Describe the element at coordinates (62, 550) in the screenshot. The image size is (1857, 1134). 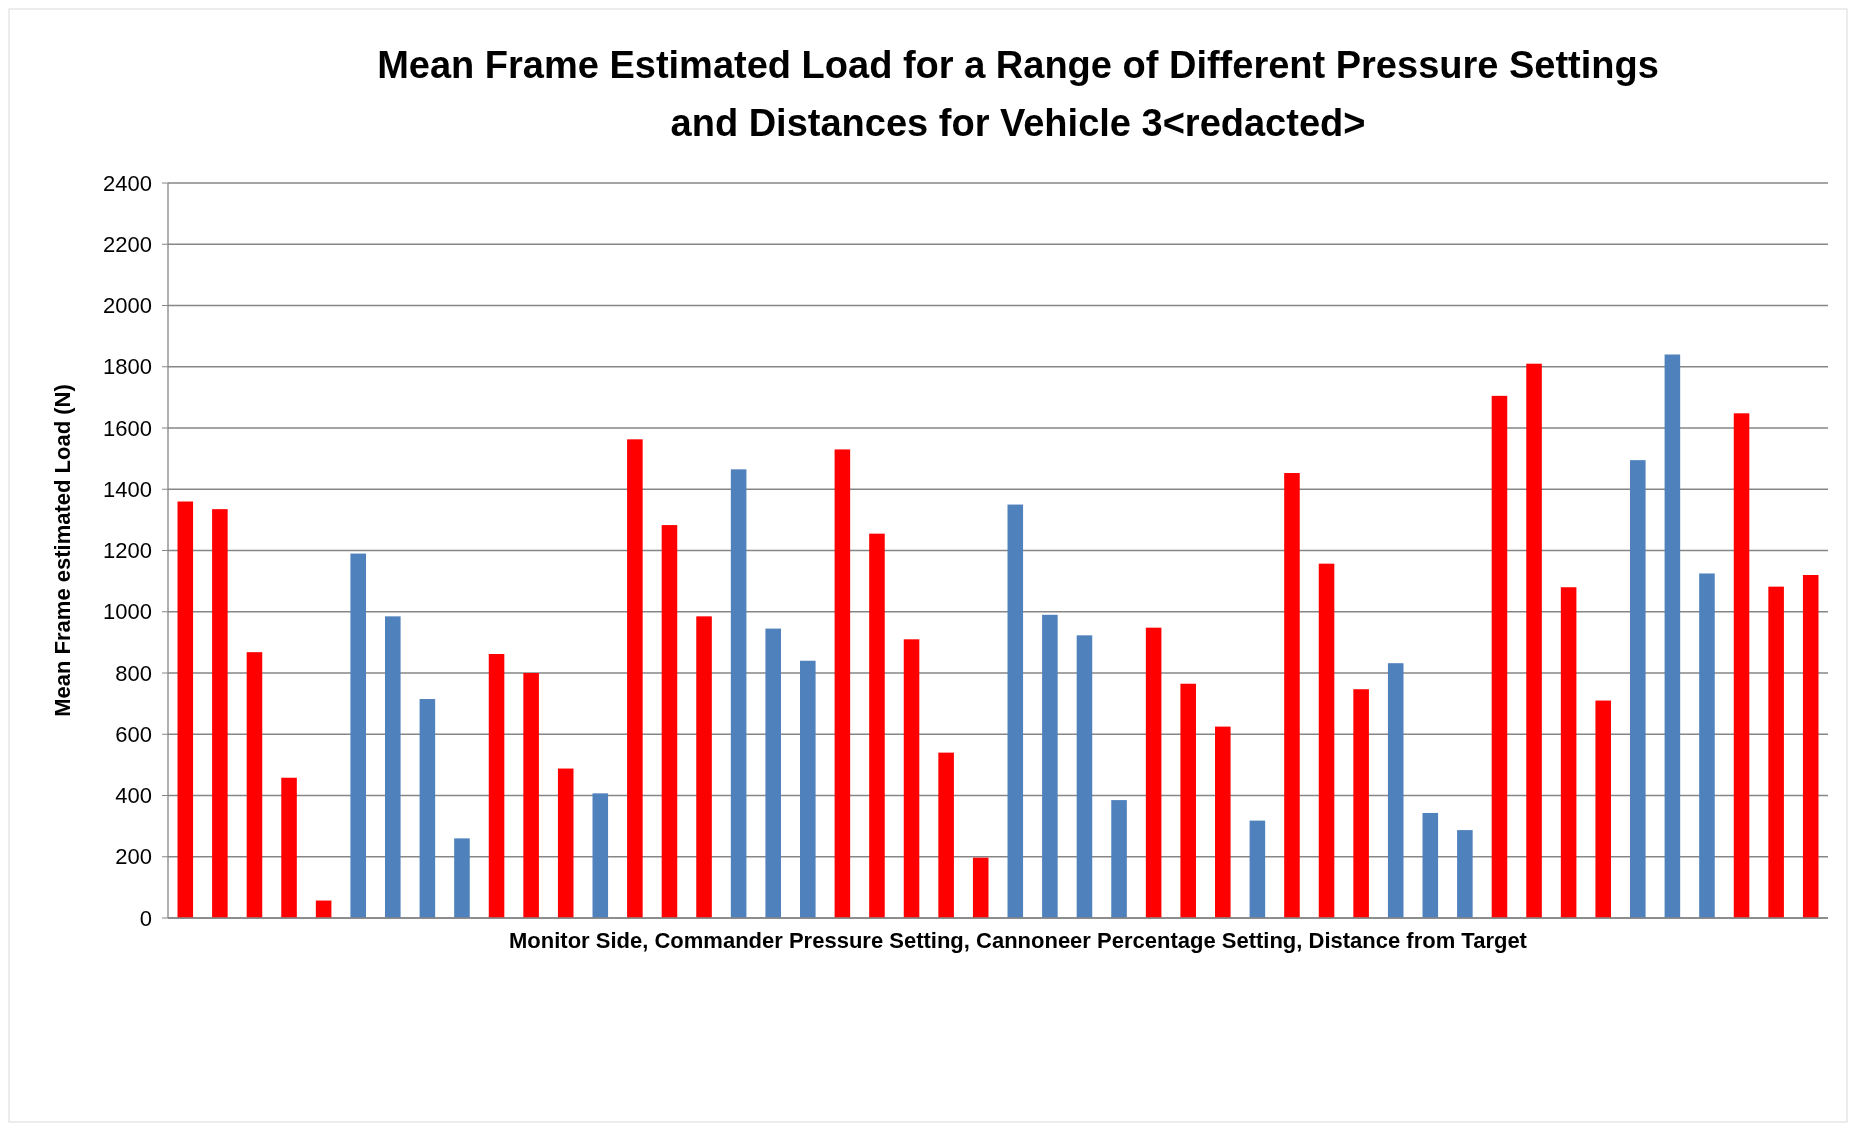
I see `y-axis-title: Mean Frame estimated Load (N)` at that location.